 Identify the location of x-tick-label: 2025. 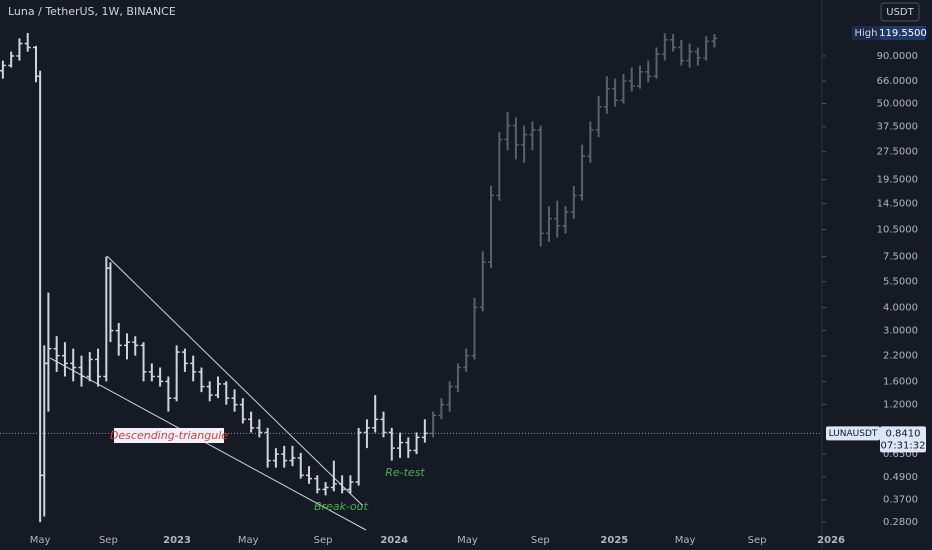
(614, 540).